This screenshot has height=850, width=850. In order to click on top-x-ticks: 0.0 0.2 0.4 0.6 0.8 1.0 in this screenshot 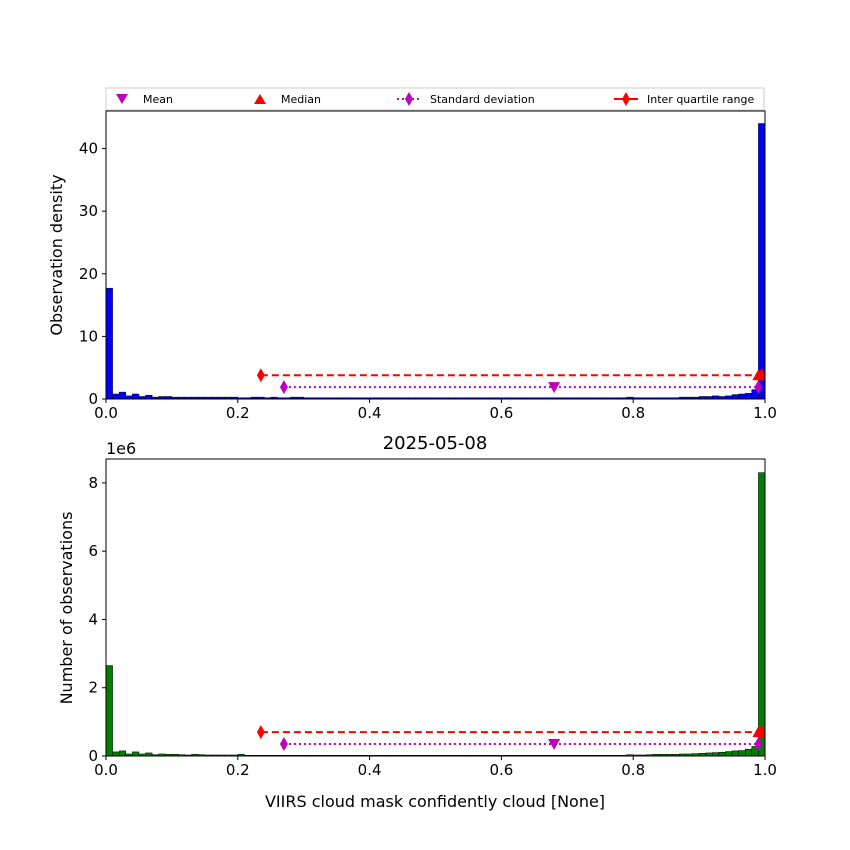, I will do `click(435, 410)`.